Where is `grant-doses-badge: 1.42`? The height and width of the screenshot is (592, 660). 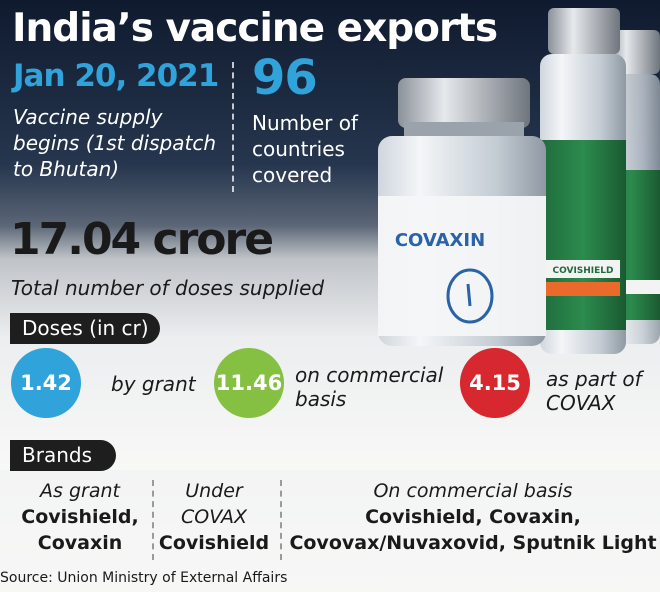 grant-doses-badge: 1.42 is located at coordinates (46, 383).